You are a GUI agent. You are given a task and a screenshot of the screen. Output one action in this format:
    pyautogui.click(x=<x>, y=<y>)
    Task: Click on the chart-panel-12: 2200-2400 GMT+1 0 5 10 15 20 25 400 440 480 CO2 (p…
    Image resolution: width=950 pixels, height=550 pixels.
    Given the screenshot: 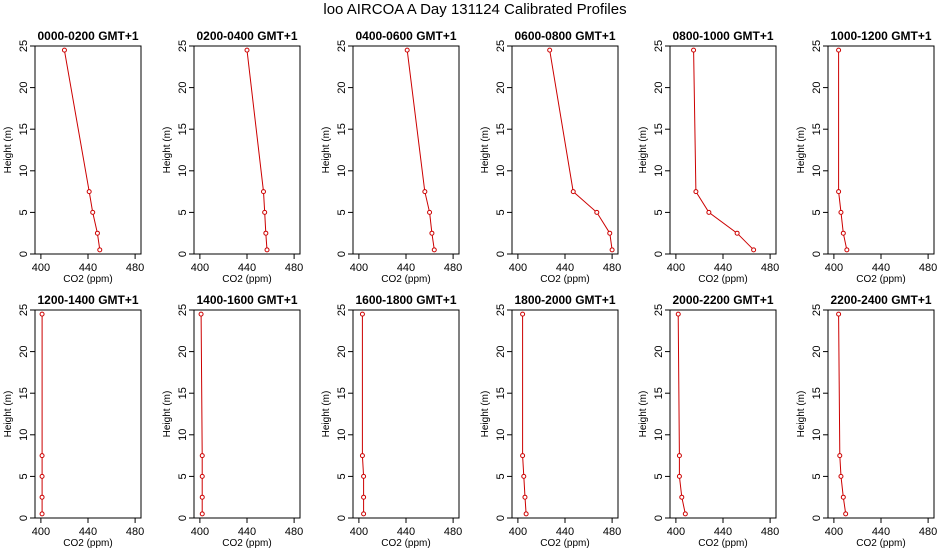 What is the action you would take?
    pyautogui.click(x=866, y=421)
    